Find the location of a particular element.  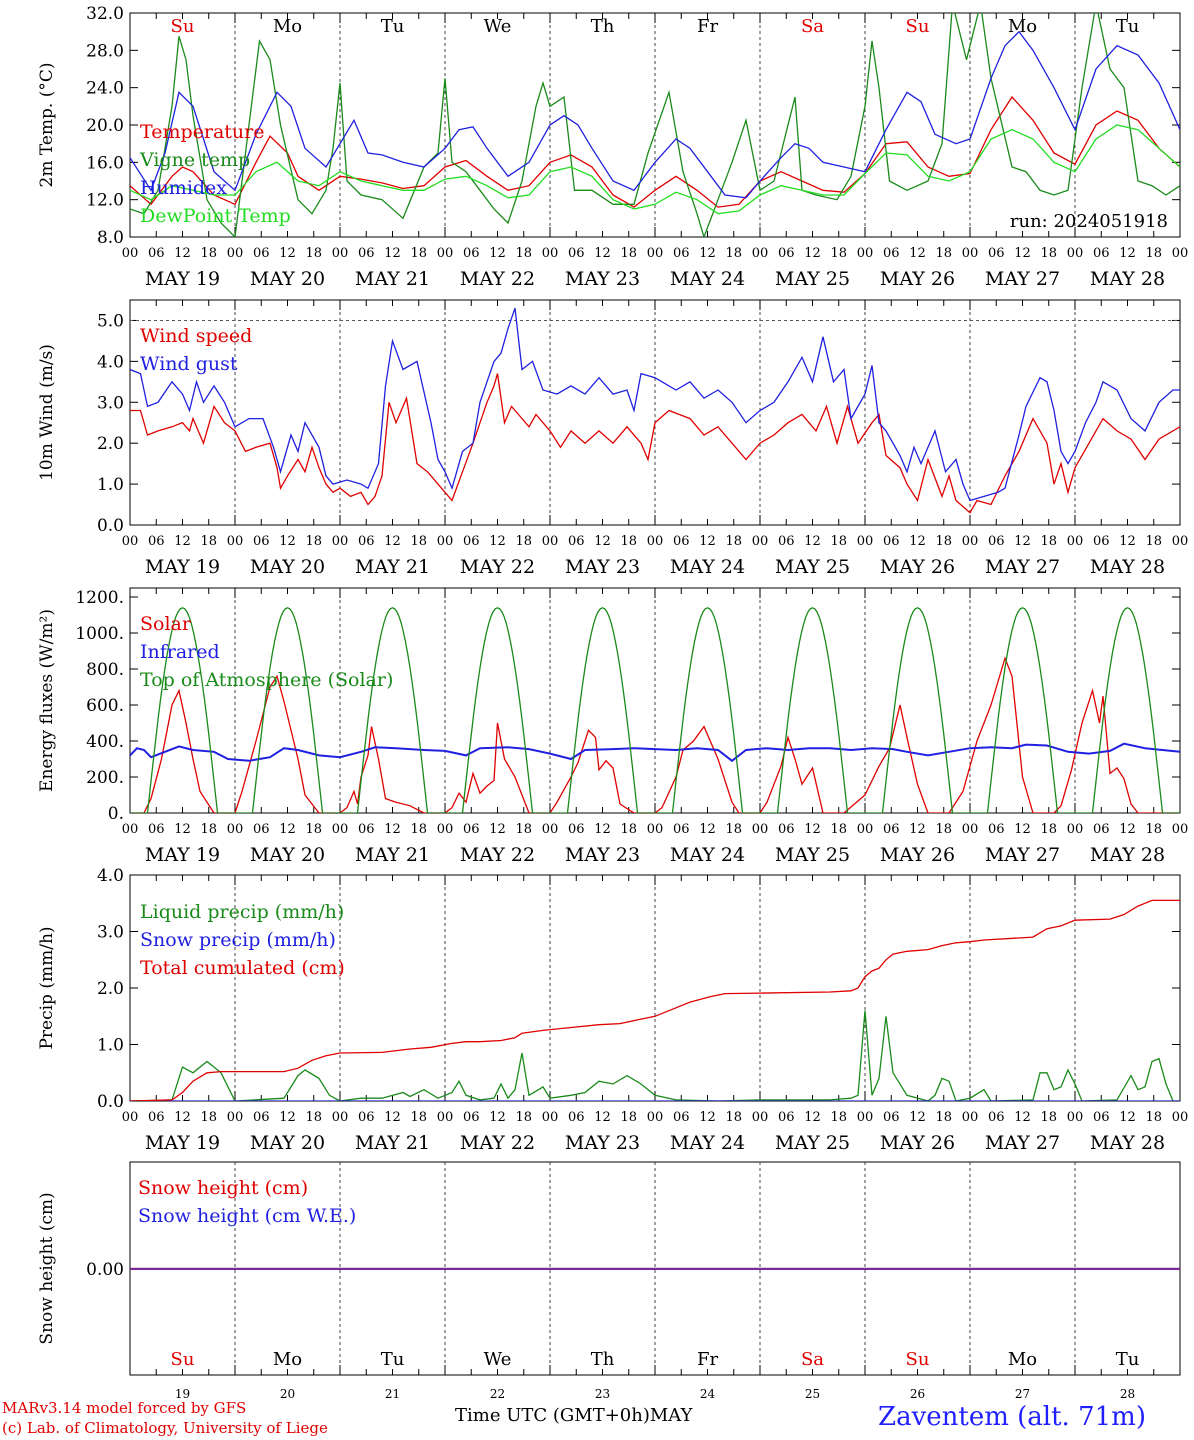

legend-entry: Temperature is located at coordinates (202, 132).